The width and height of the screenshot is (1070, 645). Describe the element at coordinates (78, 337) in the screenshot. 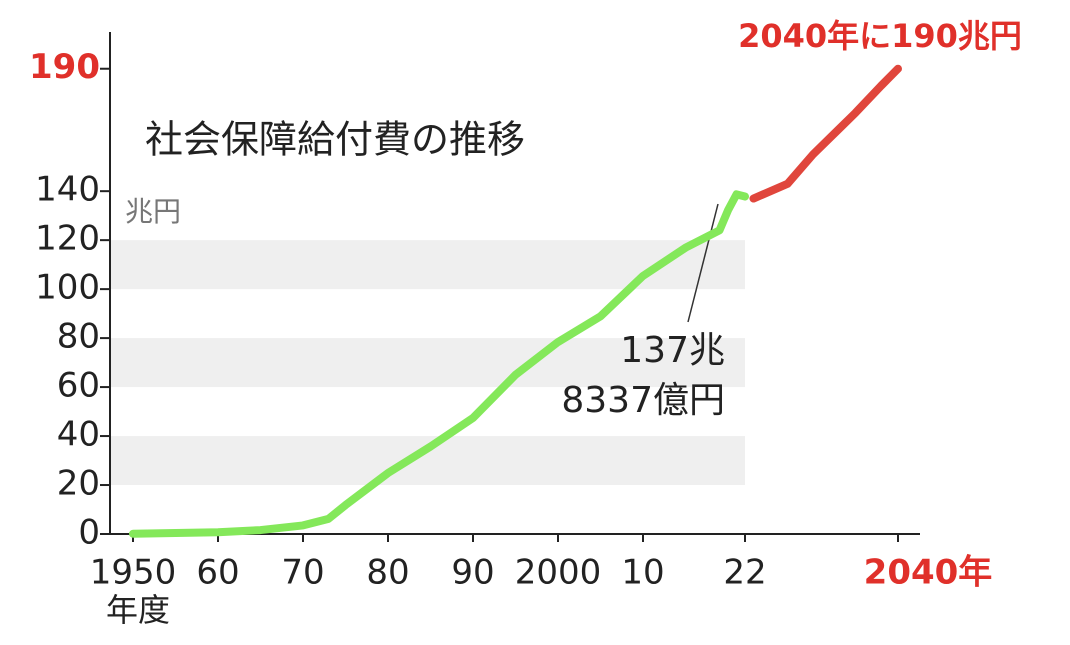

I see `y-tick-label: 80` at that location.